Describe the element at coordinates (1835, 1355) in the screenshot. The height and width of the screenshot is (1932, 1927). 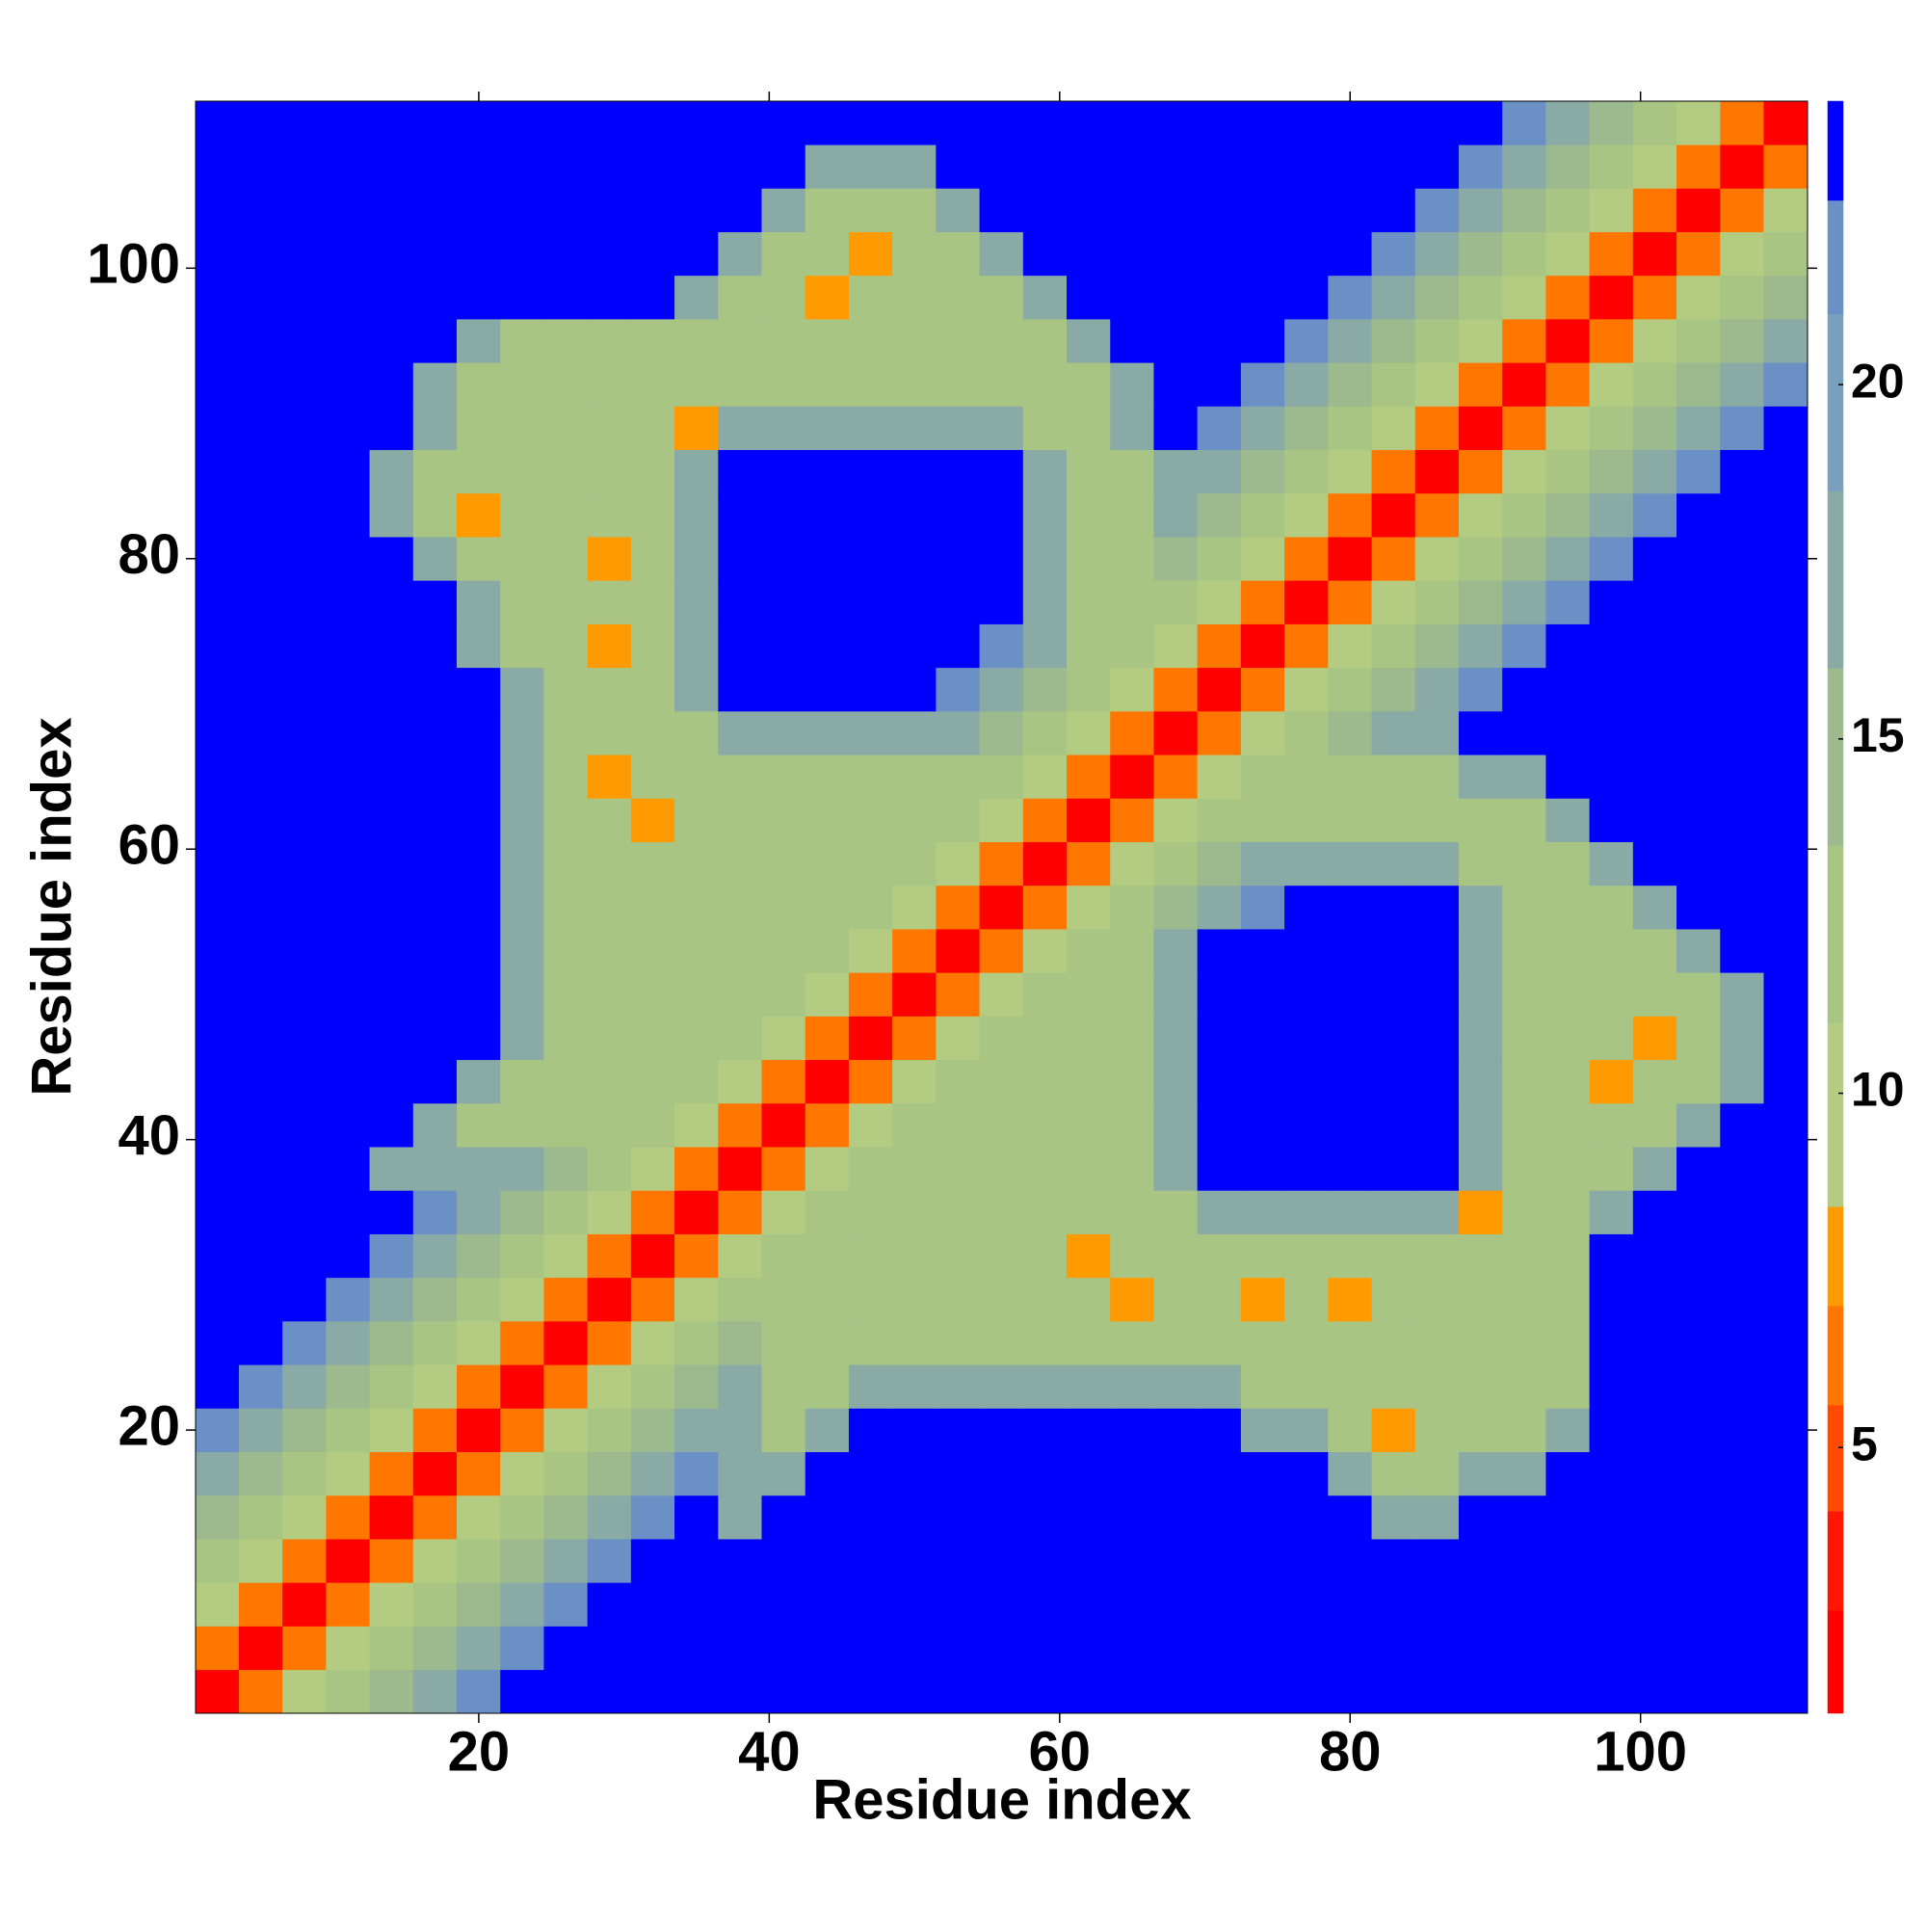
I see `colorbar-step` at that location.